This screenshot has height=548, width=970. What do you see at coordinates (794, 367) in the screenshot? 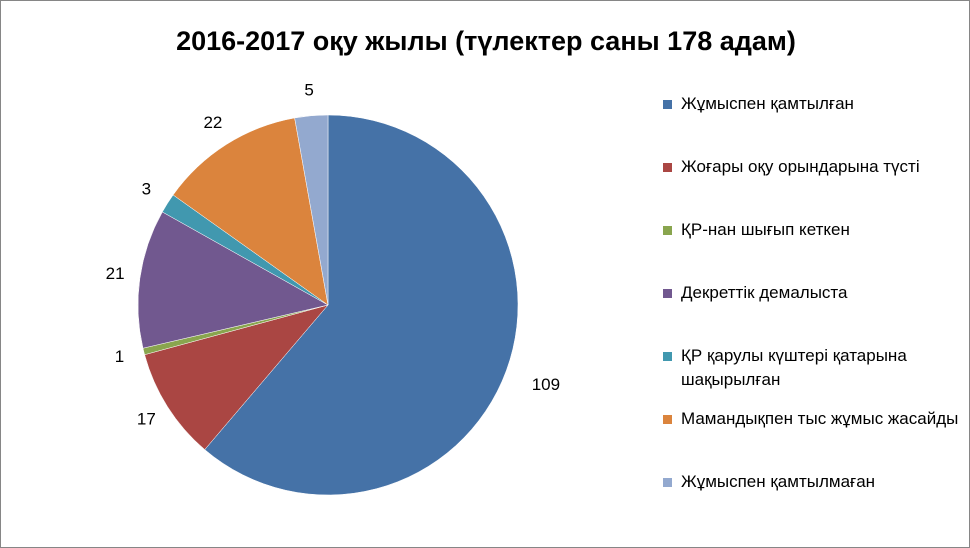
I see `legend-label: ҚР қарулы күштері қатарына шақырылған` at bounding box center [794, 367].